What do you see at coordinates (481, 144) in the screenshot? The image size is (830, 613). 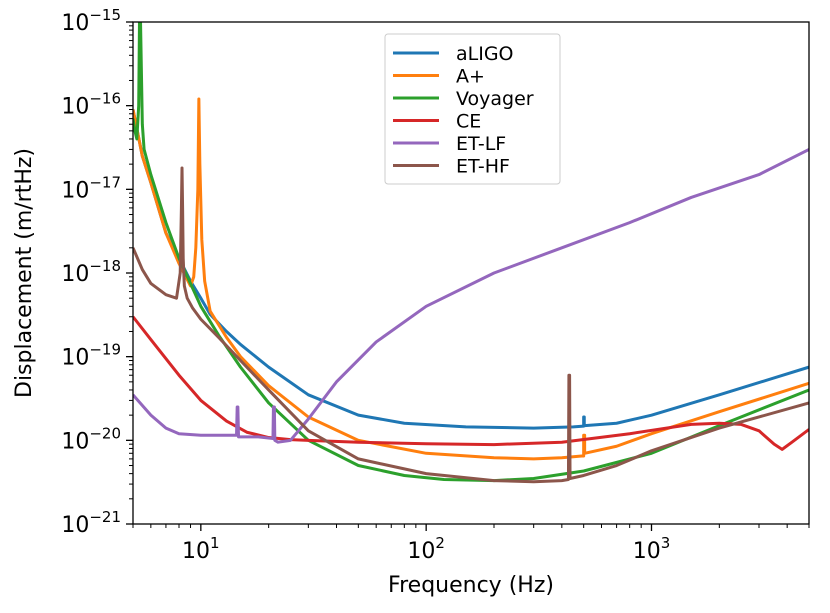 I see `legend-label-et-lf: ET-LF` at bounding box center [481, 144].